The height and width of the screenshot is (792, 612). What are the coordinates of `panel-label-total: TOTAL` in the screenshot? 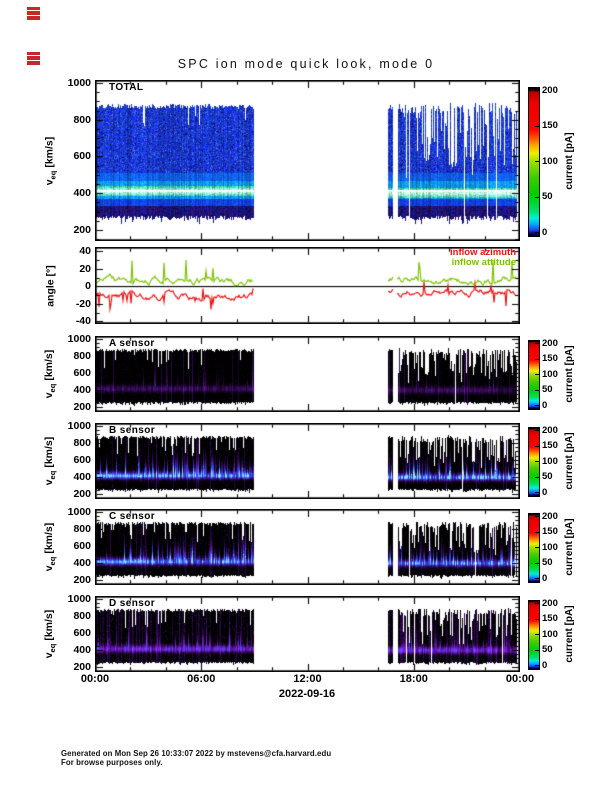 It's located at (126, 87).